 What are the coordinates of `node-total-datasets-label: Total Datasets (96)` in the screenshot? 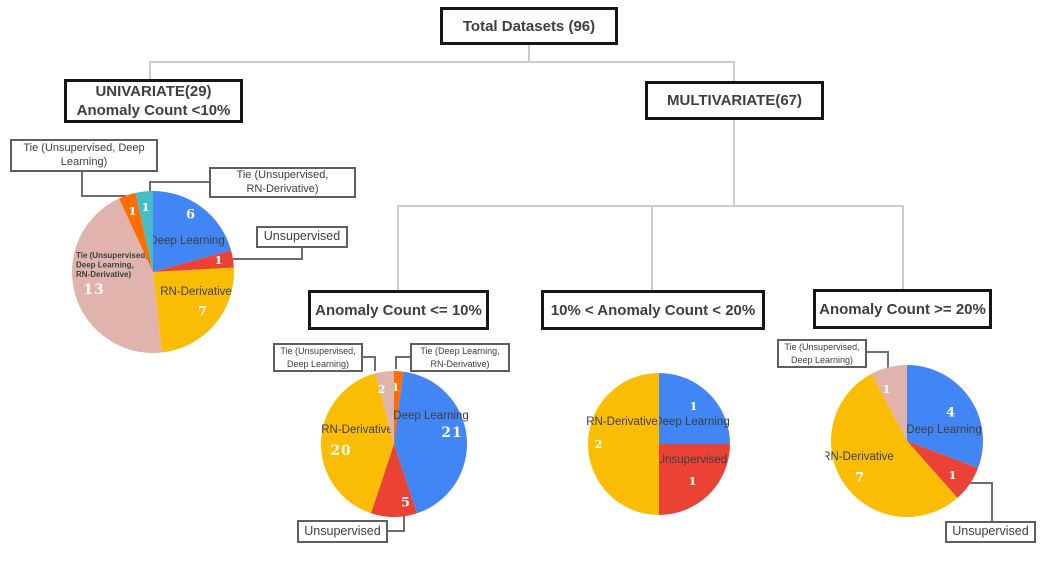 It's located at (529, 26).